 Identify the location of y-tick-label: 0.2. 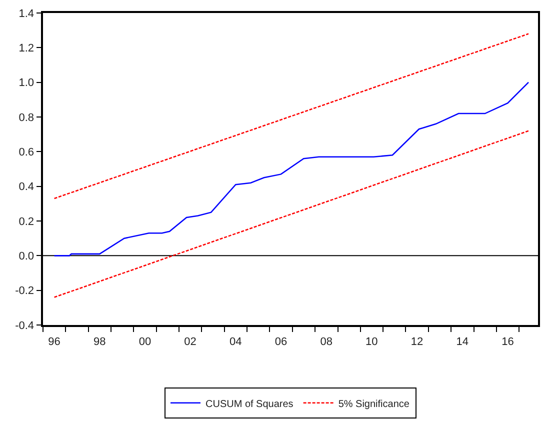
(26, 222).